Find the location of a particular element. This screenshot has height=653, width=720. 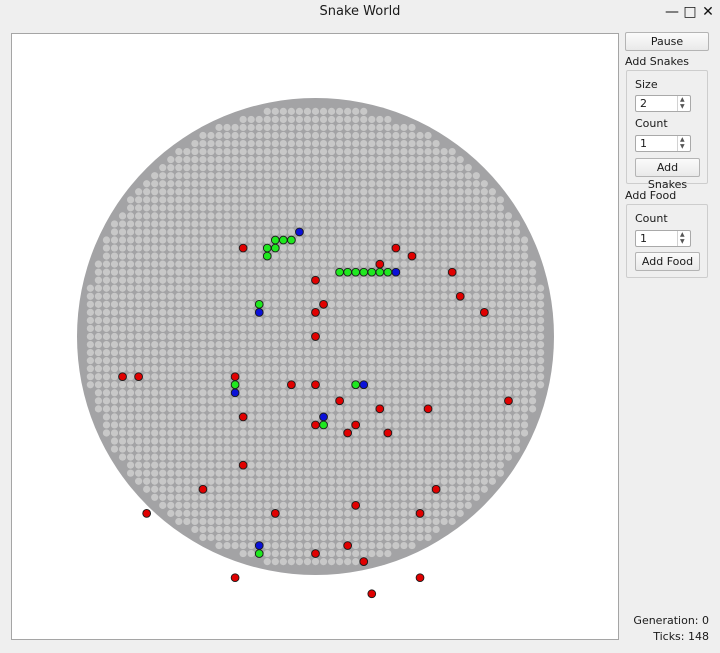

close-icon: ✕ is located at coordinates (708, 12).